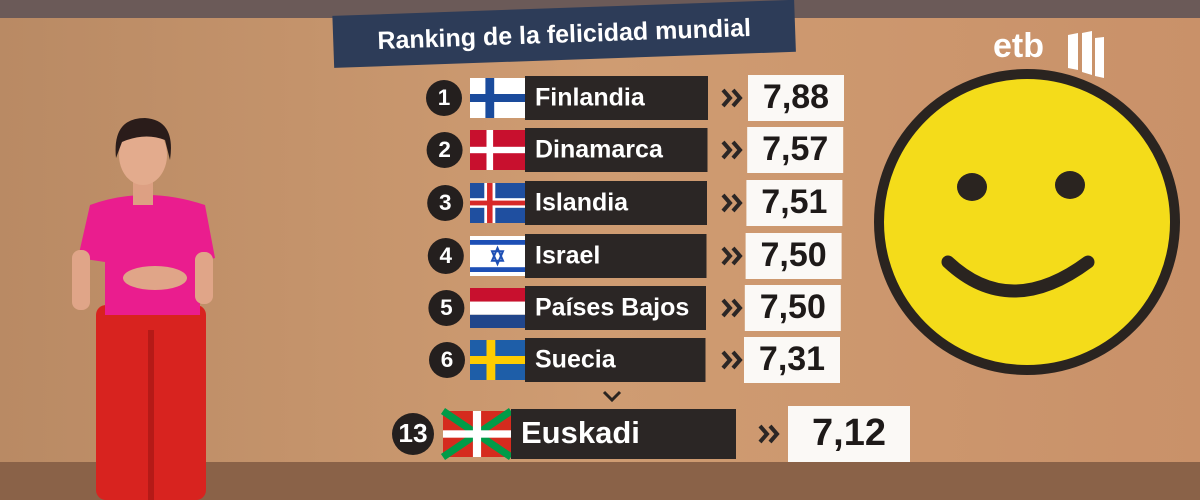  What do you see at coordinates (151, 415) in the screenshot?
I see `trouser-seam` at bounding box center [151, 415].